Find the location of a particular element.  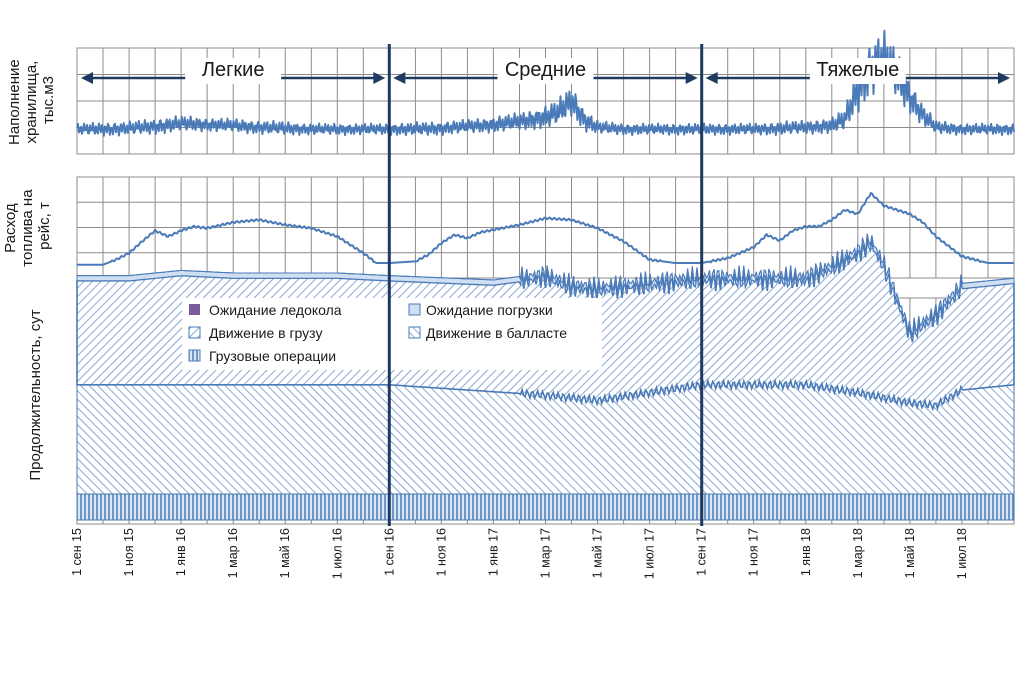

legend-label-icebreaker-wait: Ожидание ледокола is located at coordinates (275, 310).